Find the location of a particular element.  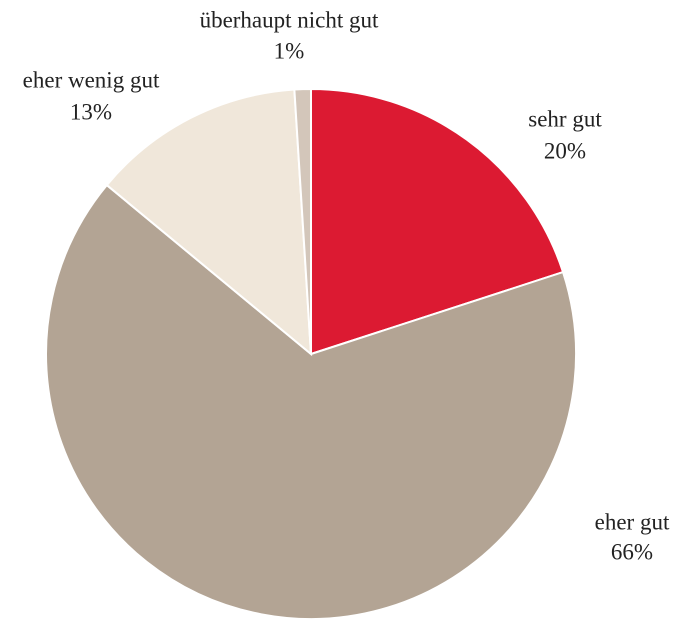

slice-value-label: 66% is located at coordinates (632, 551).